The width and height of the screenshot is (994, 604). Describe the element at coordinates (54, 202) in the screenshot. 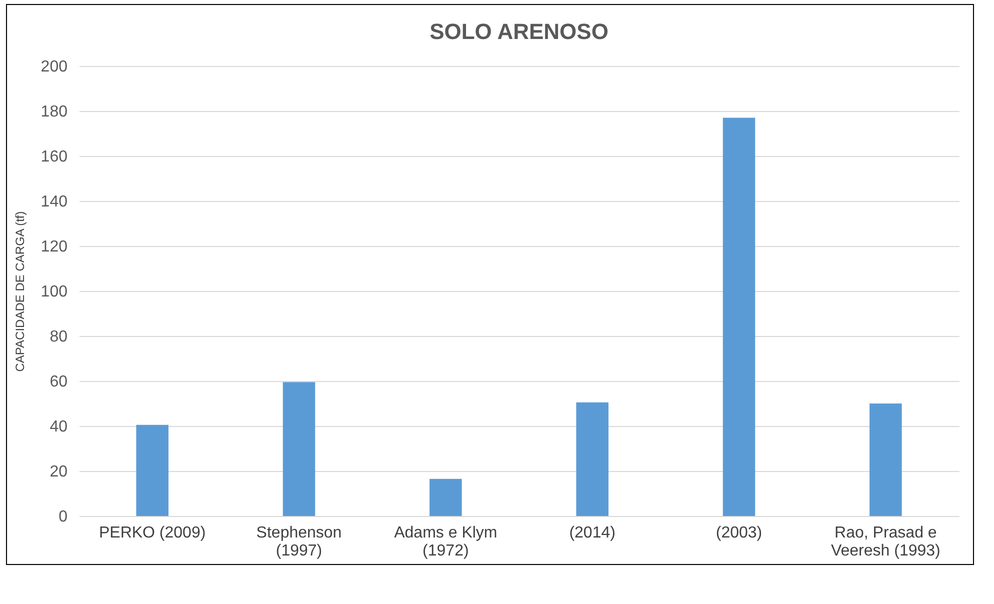

I see `y-tick-label: 140` at that location.